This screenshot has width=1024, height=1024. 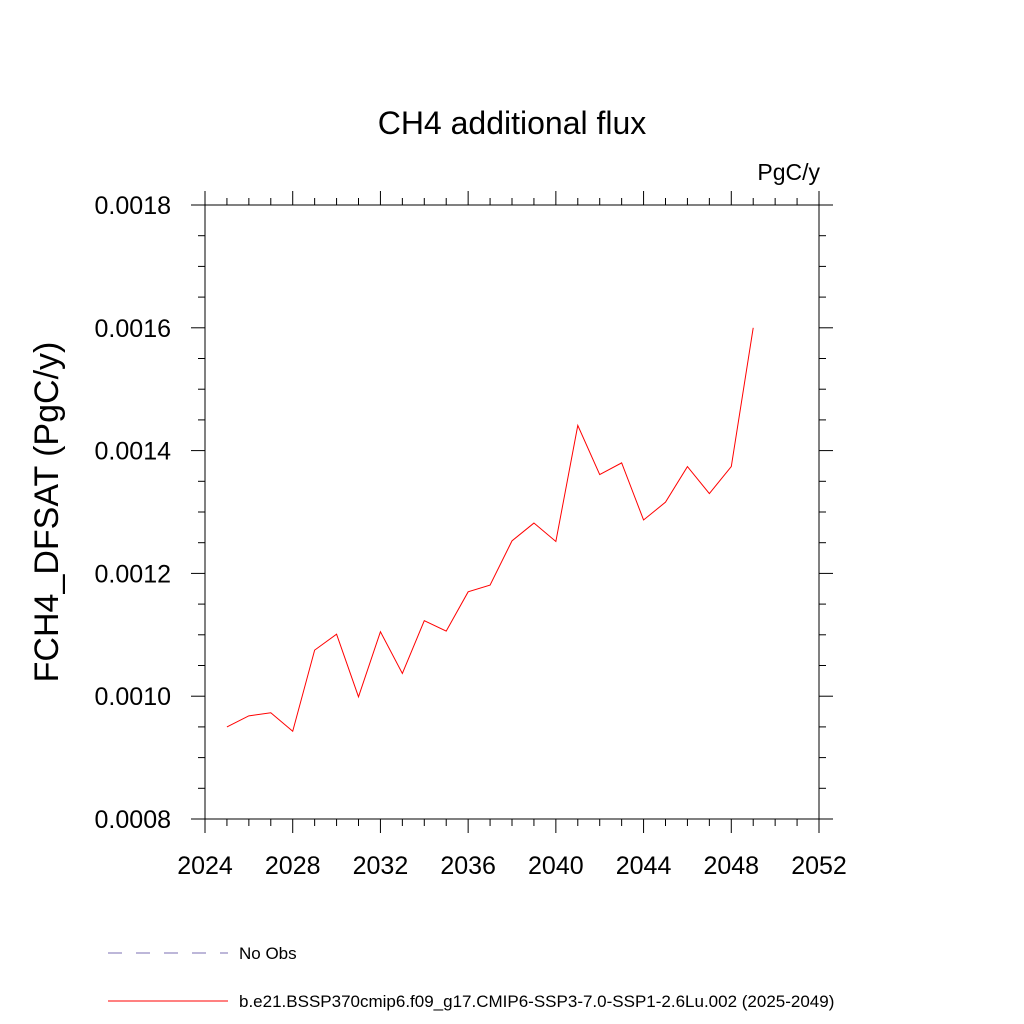 What do you see at coordinates (133, 697) in the screenshot?
I see `y-tick-label: 0.0010` at bounding box center [133, 697].